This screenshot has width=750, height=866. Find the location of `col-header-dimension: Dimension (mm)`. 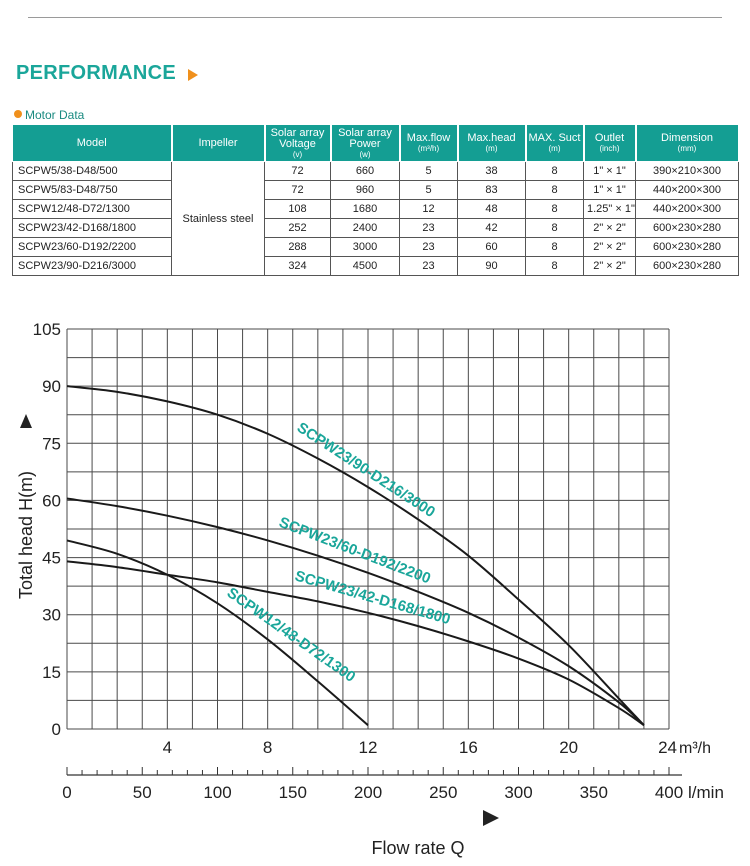

col-header-dimension: Dimension (mm) is located at coordinates (687, 143).